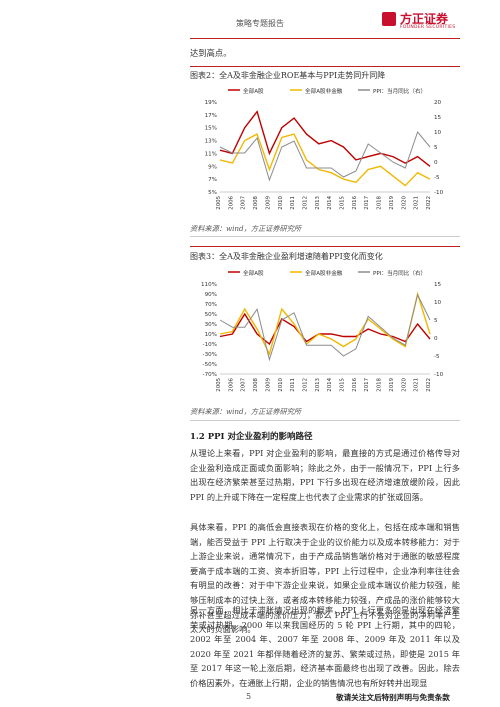  Describe the element at coordinates (219, 203) in the screenshot. I see `figure2-x-tick: 2005` at that location.